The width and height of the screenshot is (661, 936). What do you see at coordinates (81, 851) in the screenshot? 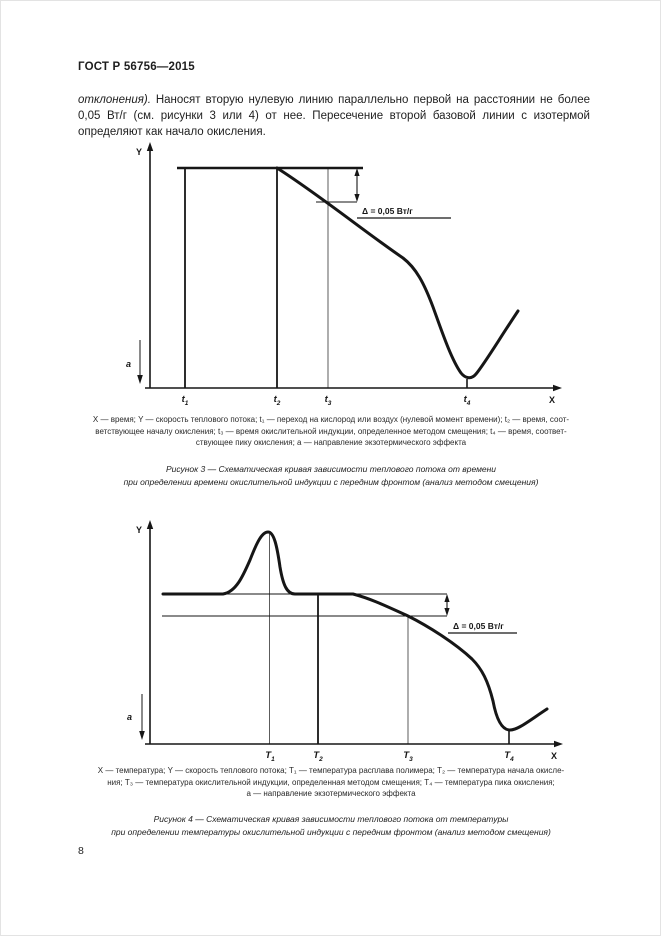
I see `page-number: 8` at bounding box center [81, 851].